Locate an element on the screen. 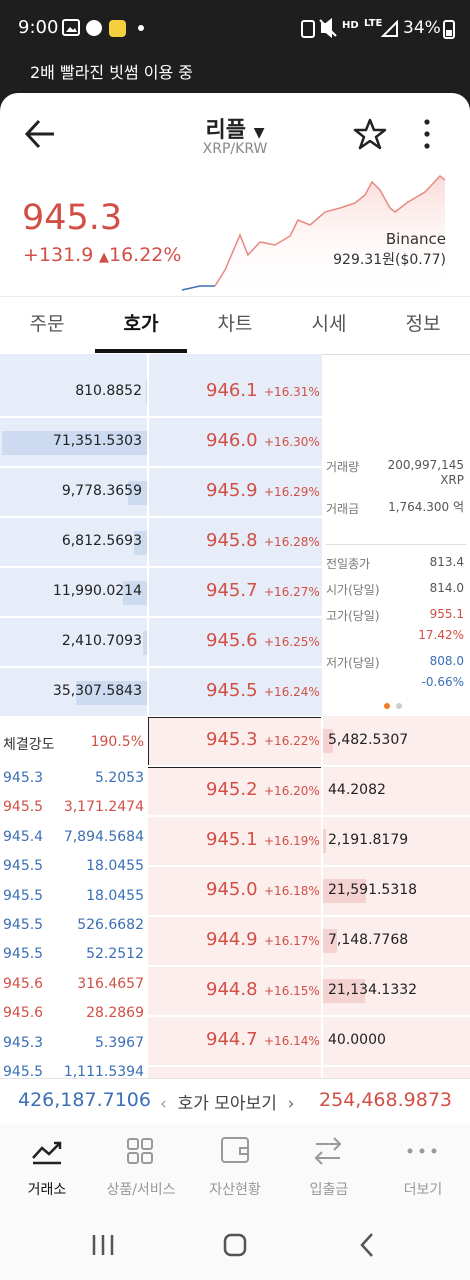 The image size is (470, 1280). promo-banner: 2배 빨라진 빗썸 이용 중 is located at coordinates (112, 72).